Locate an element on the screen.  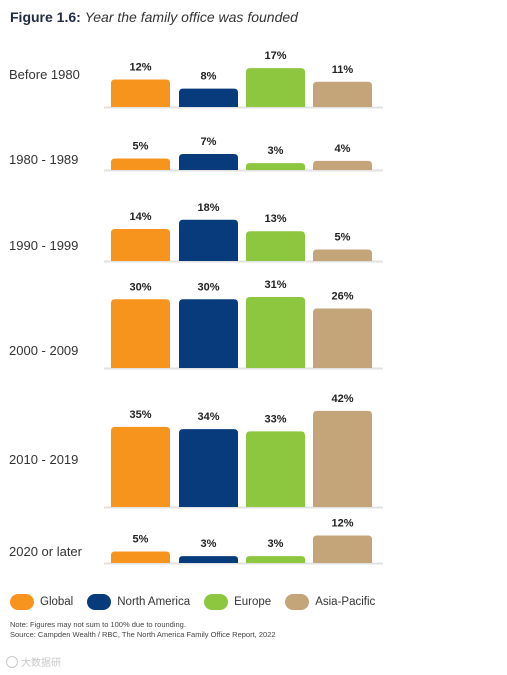
data-label-europe-1990-1999: 13% is located at coordinates (275, 219).